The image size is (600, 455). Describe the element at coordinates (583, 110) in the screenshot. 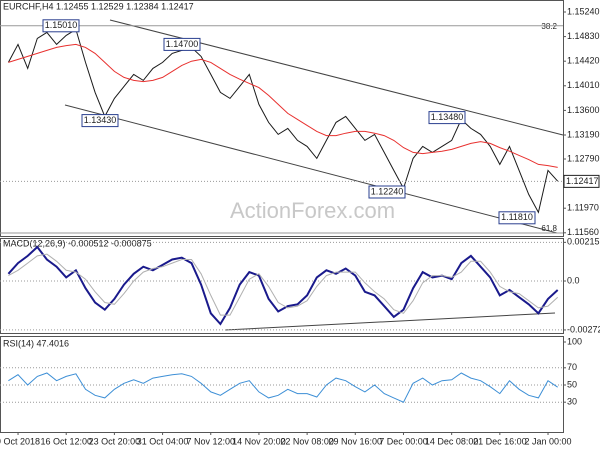

I see `y-tick-label: 1.13600` at that location.